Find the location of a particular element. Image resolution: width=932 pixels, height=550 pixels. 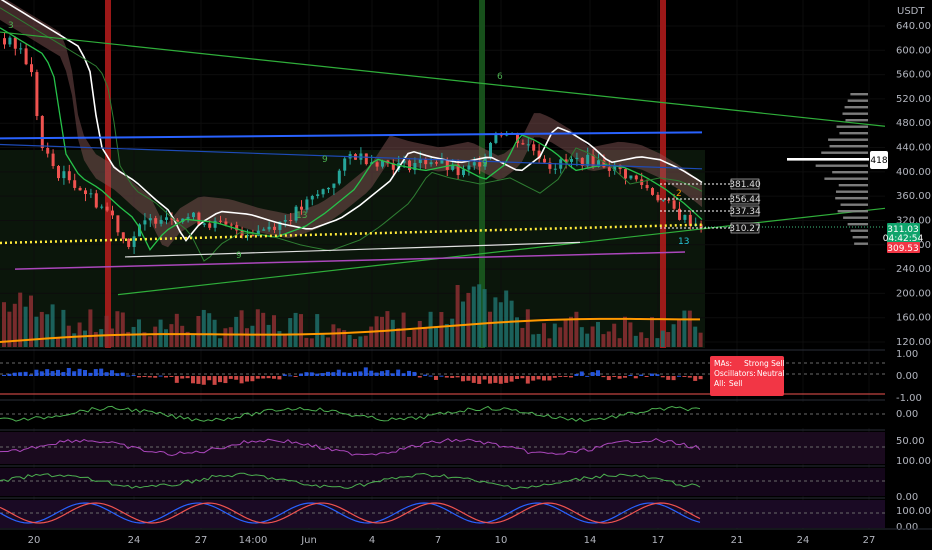

price-tick-label: 320.00 is located at coordinates (913, 220).